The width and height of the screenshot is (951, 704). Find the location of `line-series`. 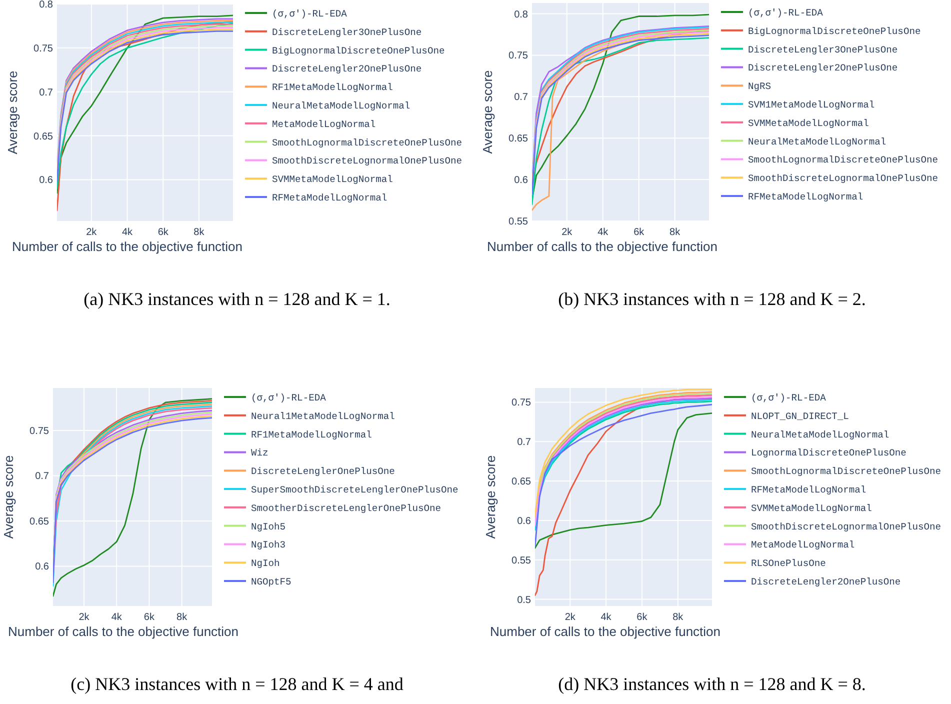

line-series is located at coordinates (623, 497).